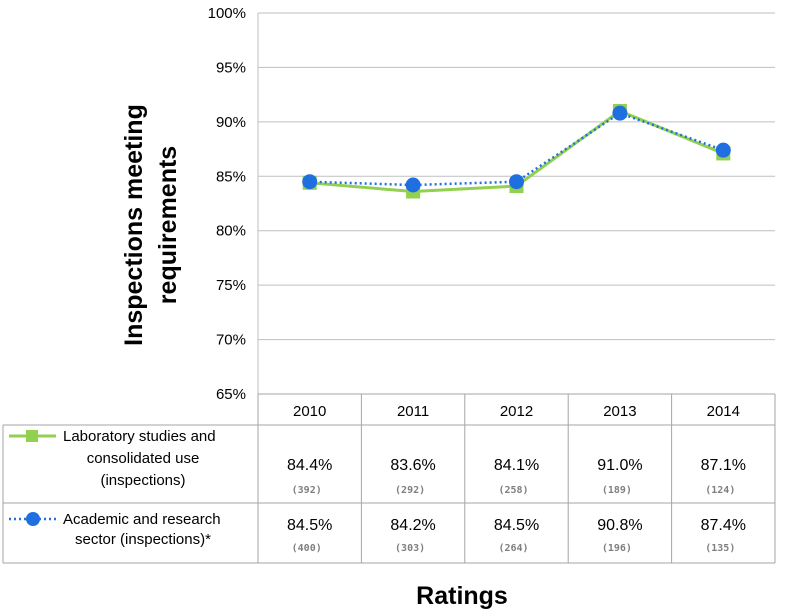 This screenshot has height=616, width=788. Describe the element at coordinates (412, 525) in the screenshot. I see `data-label: 84.2%` at that location.